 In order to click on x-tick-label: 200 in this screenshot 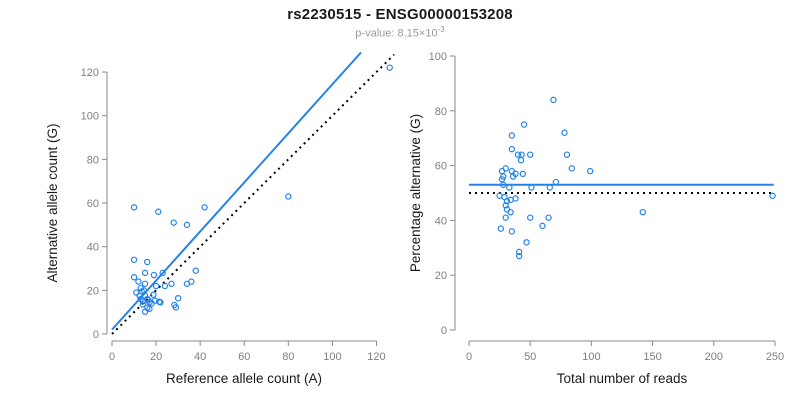, I will do `click(714, 357)`.